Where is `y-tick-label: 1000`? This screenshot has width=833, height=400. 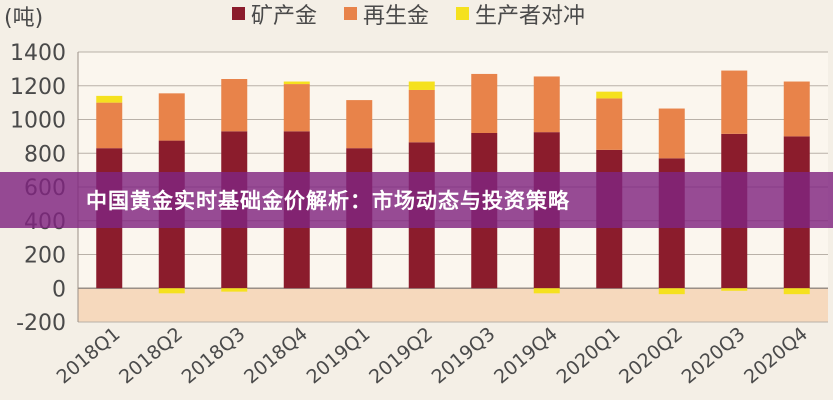 y-tick-label: 1000 is located at coordinates (38, 121).